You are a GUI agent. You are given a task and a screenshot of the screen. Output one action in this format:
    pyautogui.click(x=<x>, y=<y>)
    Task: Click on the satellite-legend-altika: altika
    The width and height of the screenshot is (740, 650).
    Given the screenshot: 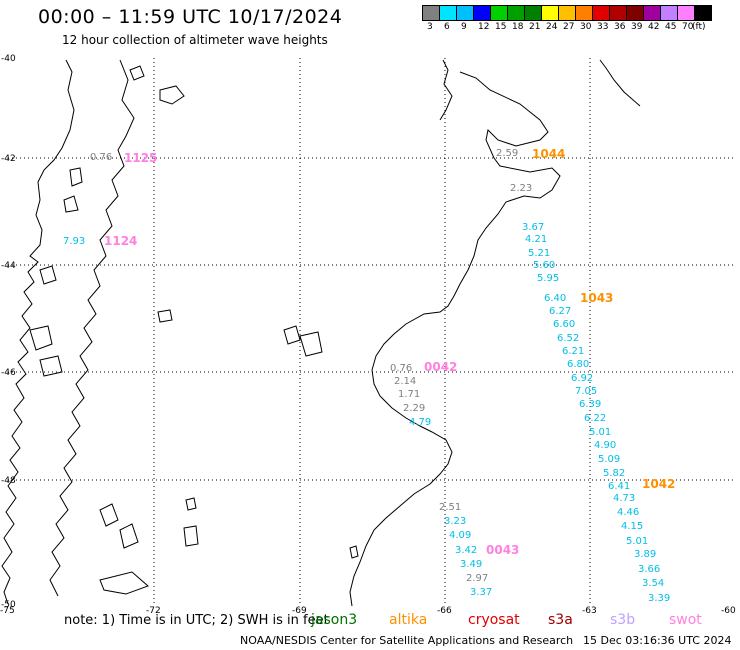 What is the action you would take?
    pyautogui.click(x=408, y=620)
    